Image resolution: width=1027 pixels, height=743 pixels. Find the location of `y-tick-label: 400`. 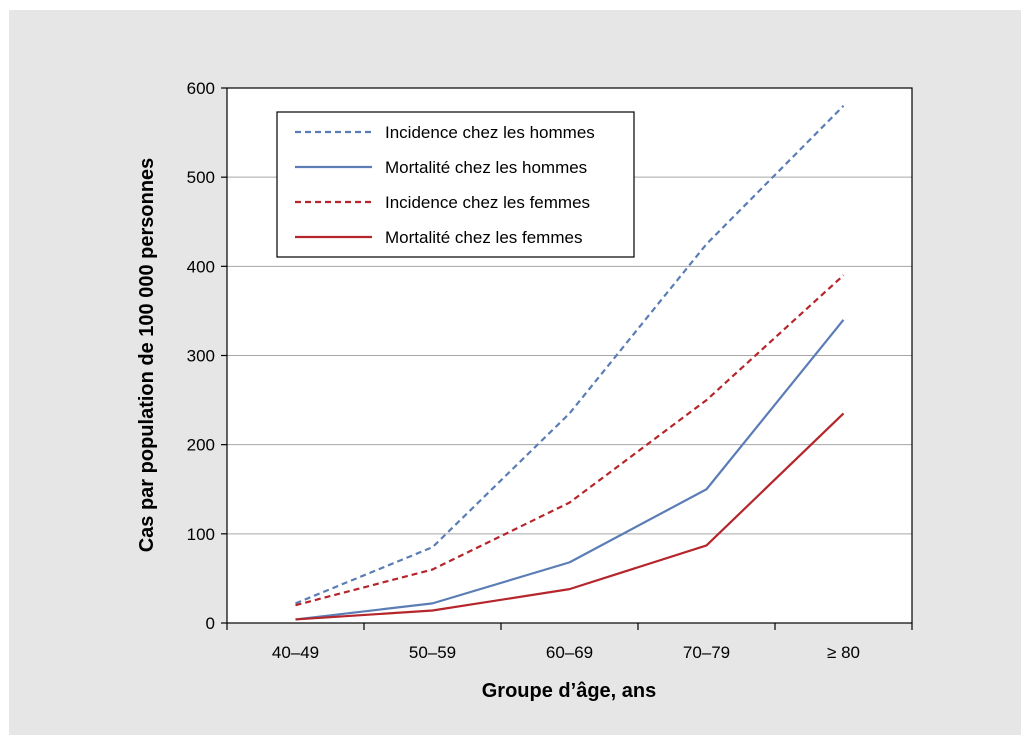

y-tick-label: 400 is located at coordinates (201, 266).